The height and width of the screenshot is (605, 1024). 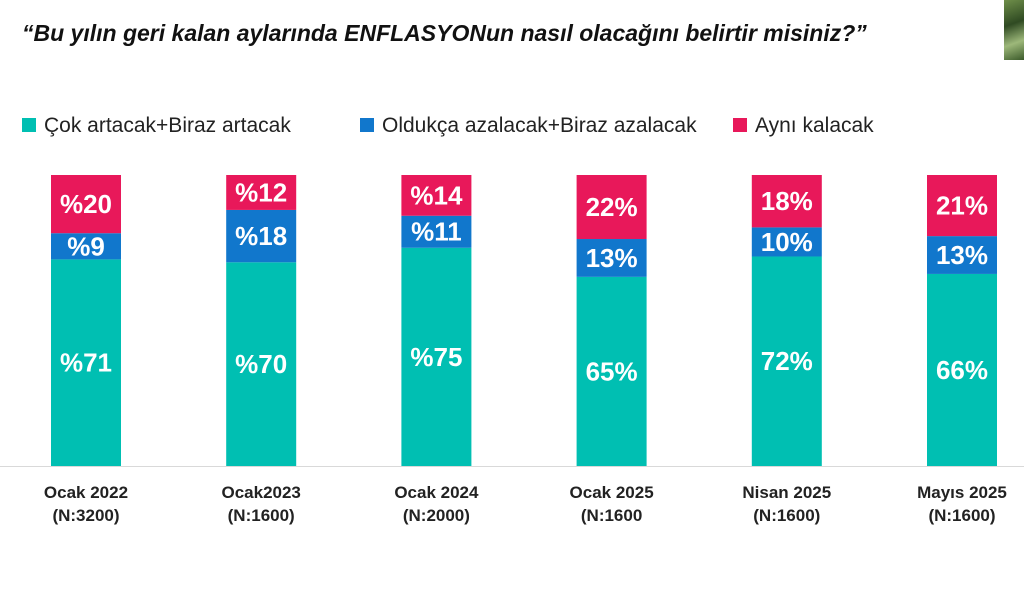 I want to click on x-tick-label-3-1: (N:1600, so click(x=611, y=515).